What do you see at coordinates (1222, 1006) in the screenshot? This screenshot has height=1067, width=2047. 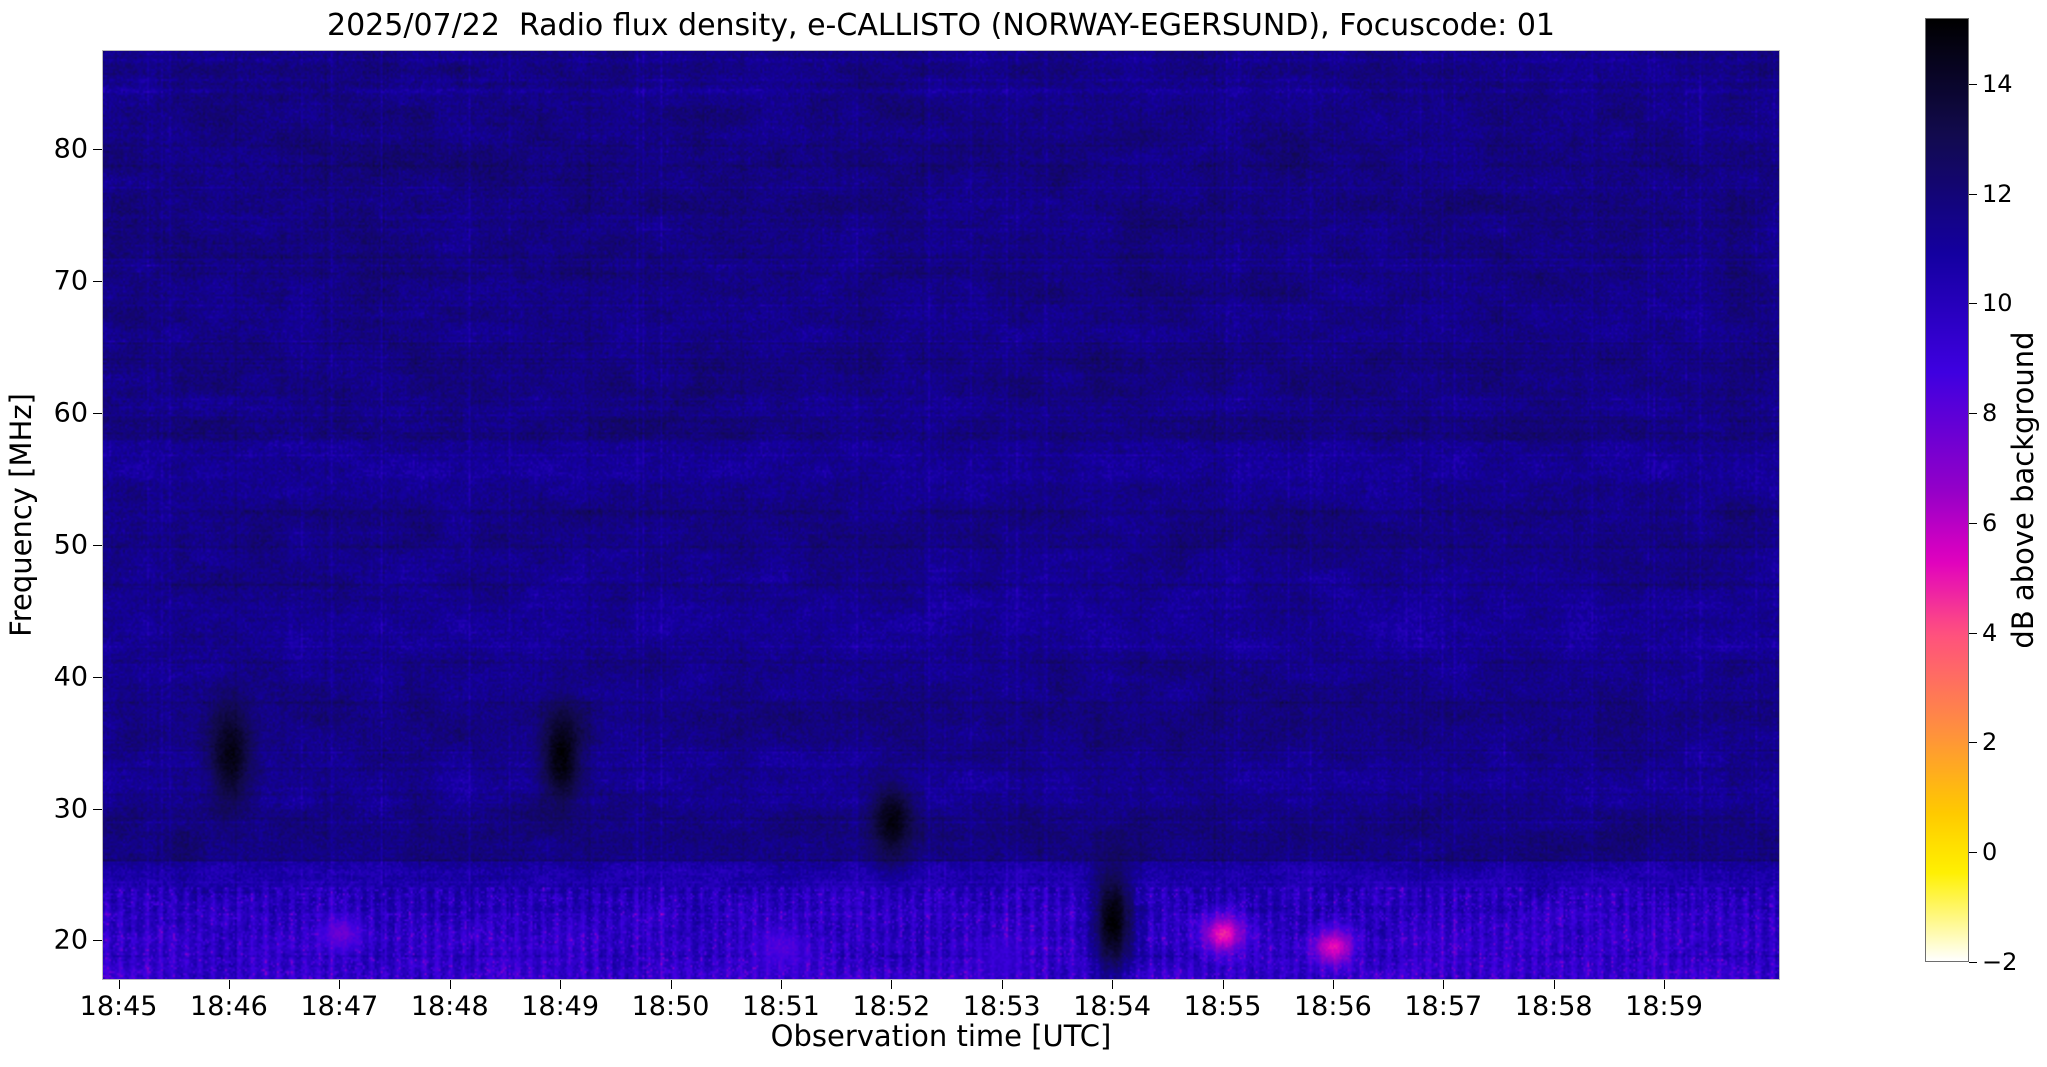 I see `x-tick-label: 18:55` at bounding box center [1222, 1006].